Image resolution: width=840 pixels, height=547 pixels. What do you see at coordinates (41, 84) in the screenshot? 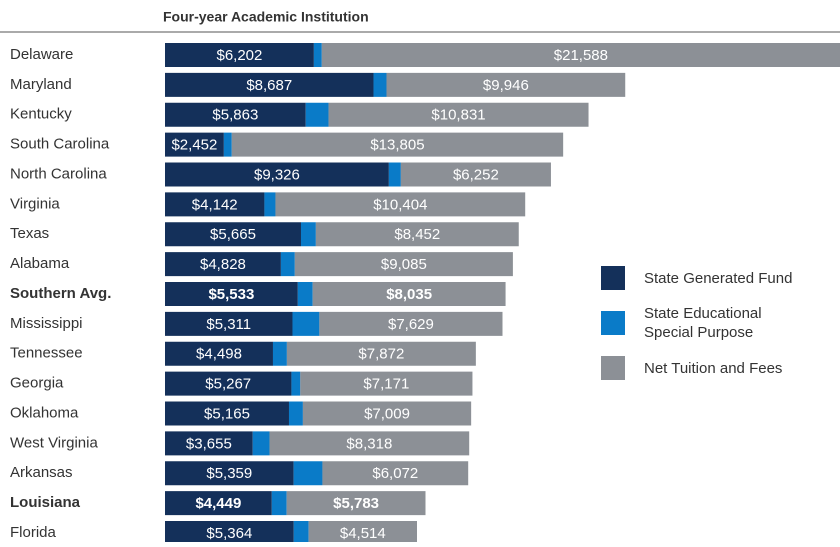
I see `category-label: Maryland` at bounding box center [41, 84].